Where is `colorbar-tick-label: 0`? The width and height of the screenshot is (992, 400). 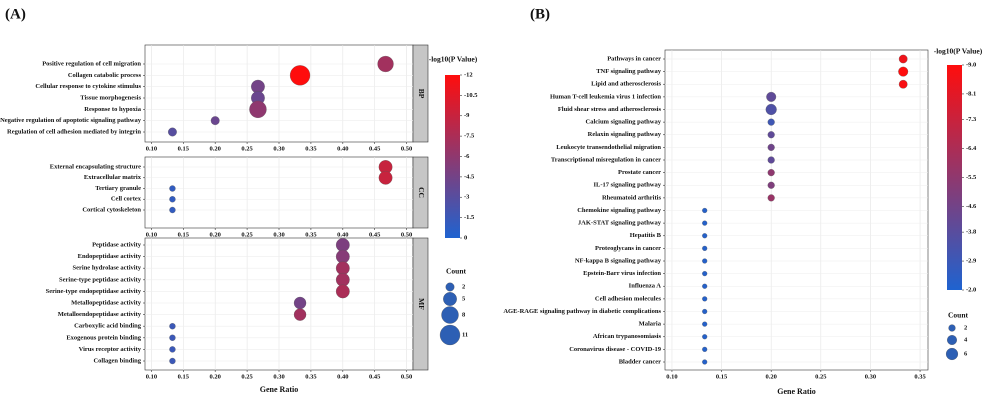
colorbar-tick-label: 0 is located at coordinates (465, 237).